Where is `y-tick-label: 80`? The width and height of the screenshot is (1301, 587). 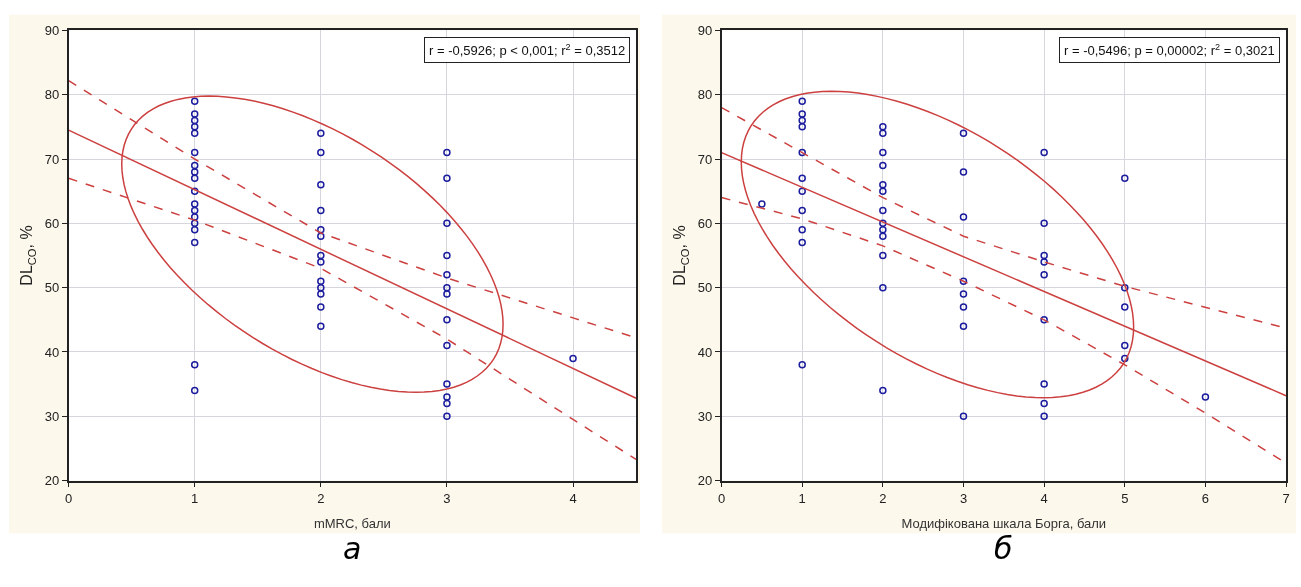
y-tick-label: 80 is located at coordinates (705, 95).